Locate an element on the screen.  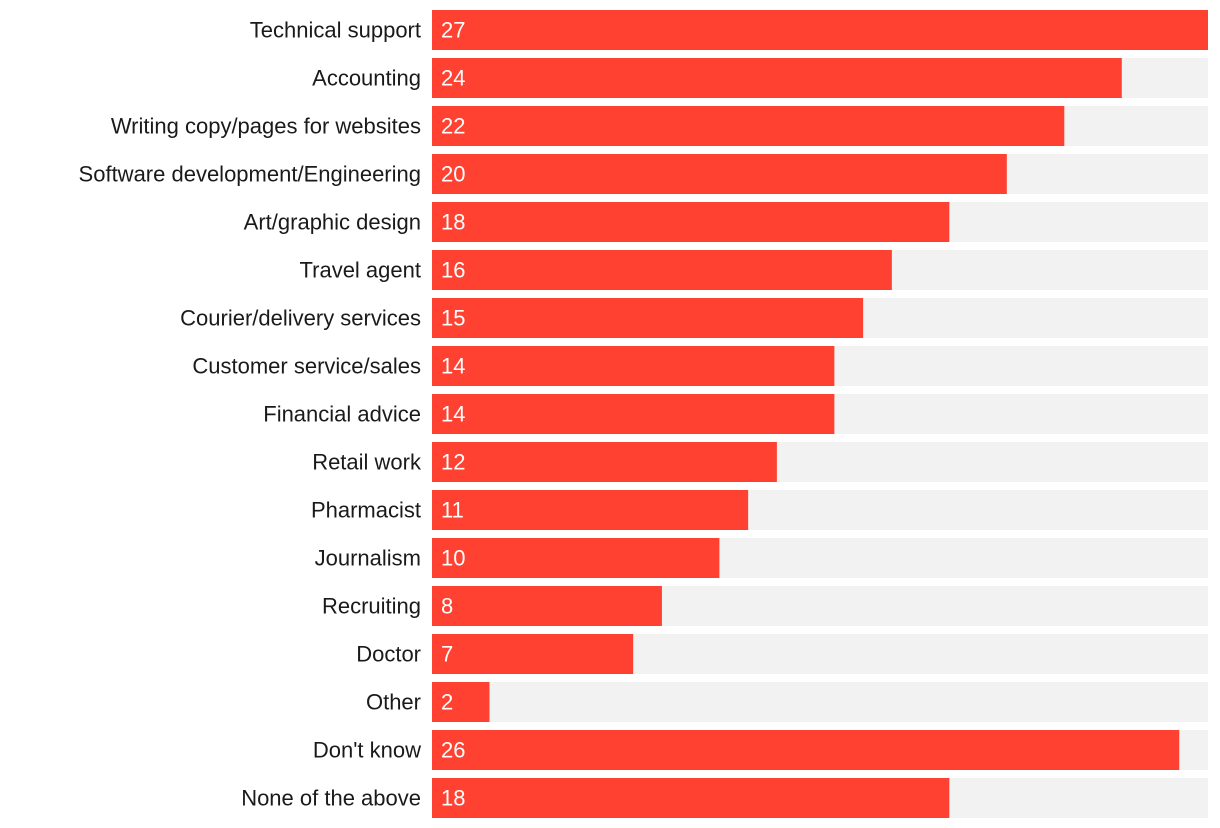
value-label: 27 is located at coordinates (453, 30).